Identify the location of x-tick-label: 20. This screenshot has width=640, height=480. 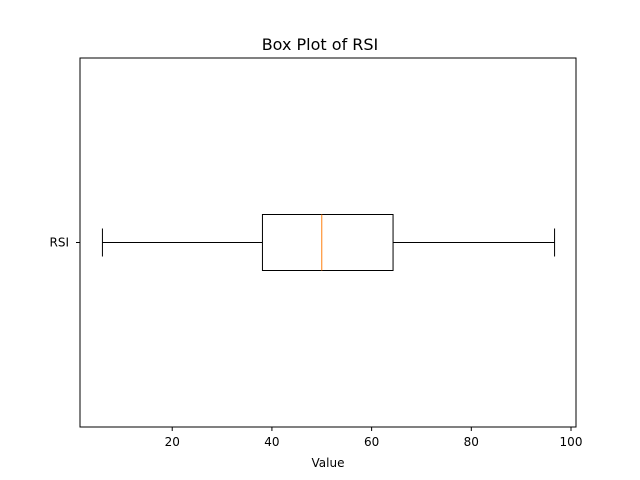
(172, 442).